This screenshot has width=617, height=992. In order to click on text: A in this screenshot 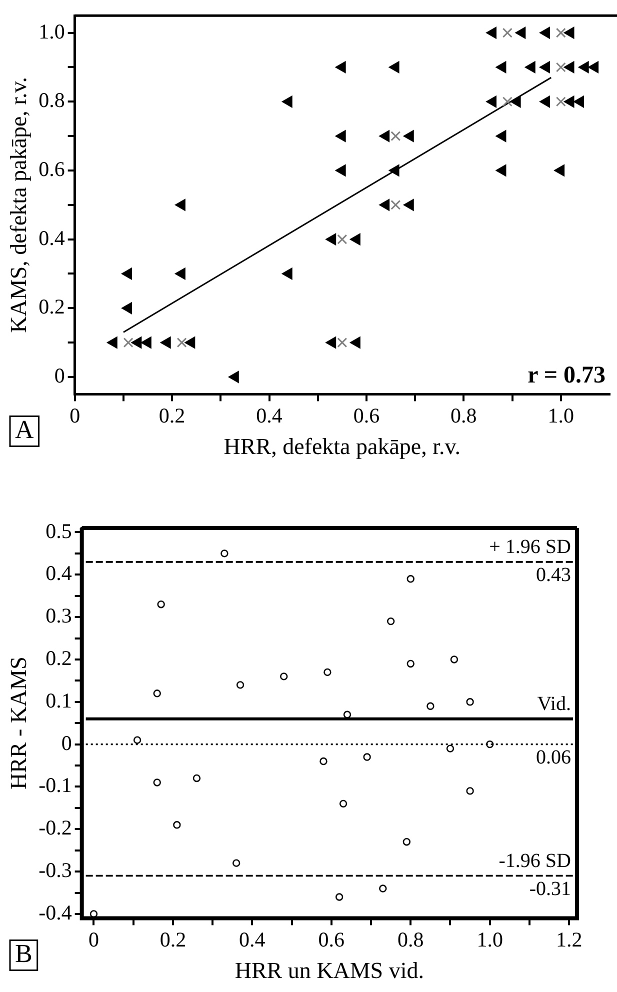, I will do `click(24, 429)`.